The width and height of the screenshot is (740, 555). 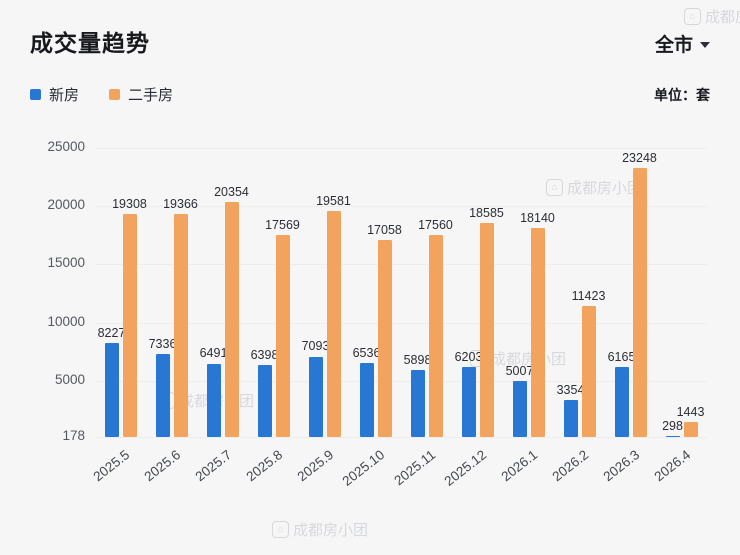 What do you see at coordinates (282, 335) in the screenshot?
I see `bar-二手房-2025.8` at bounding box center [282, 335].